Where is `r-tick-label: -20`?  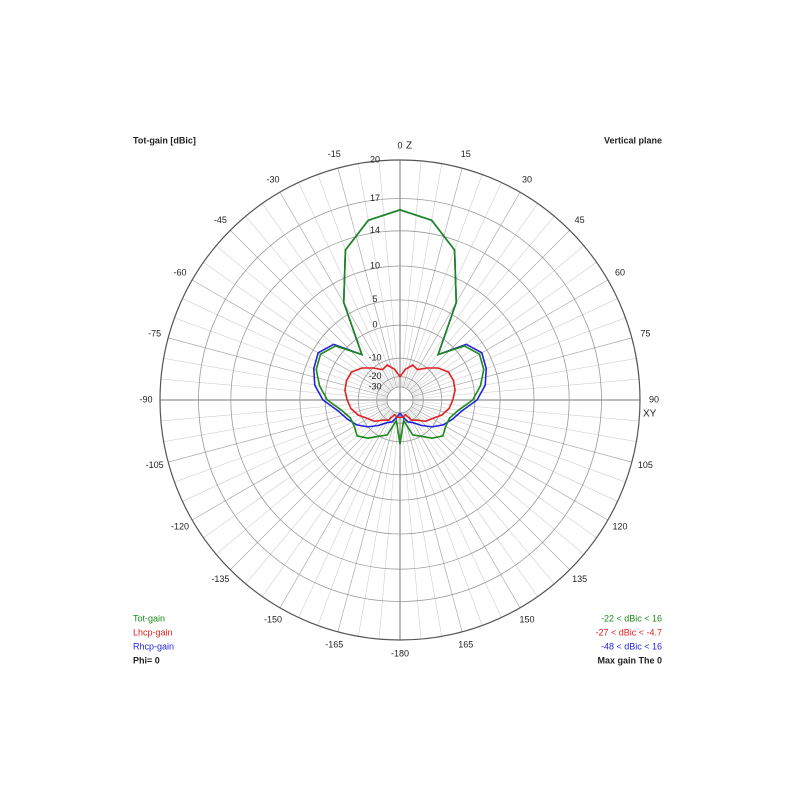
r-tick-label: -20 is located at coordinates (374, 376).